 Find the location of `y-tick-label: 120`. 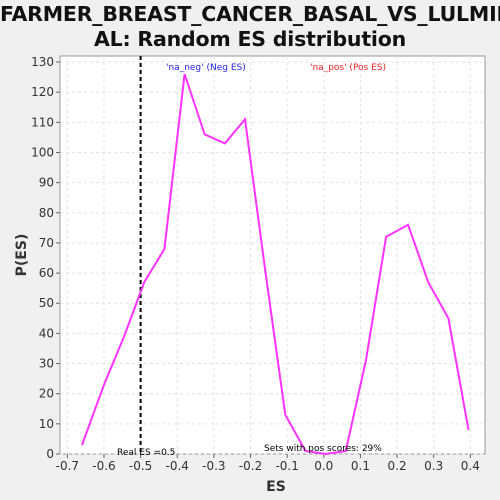

y-tick-label: 120 is located at coordinates (42, 92).